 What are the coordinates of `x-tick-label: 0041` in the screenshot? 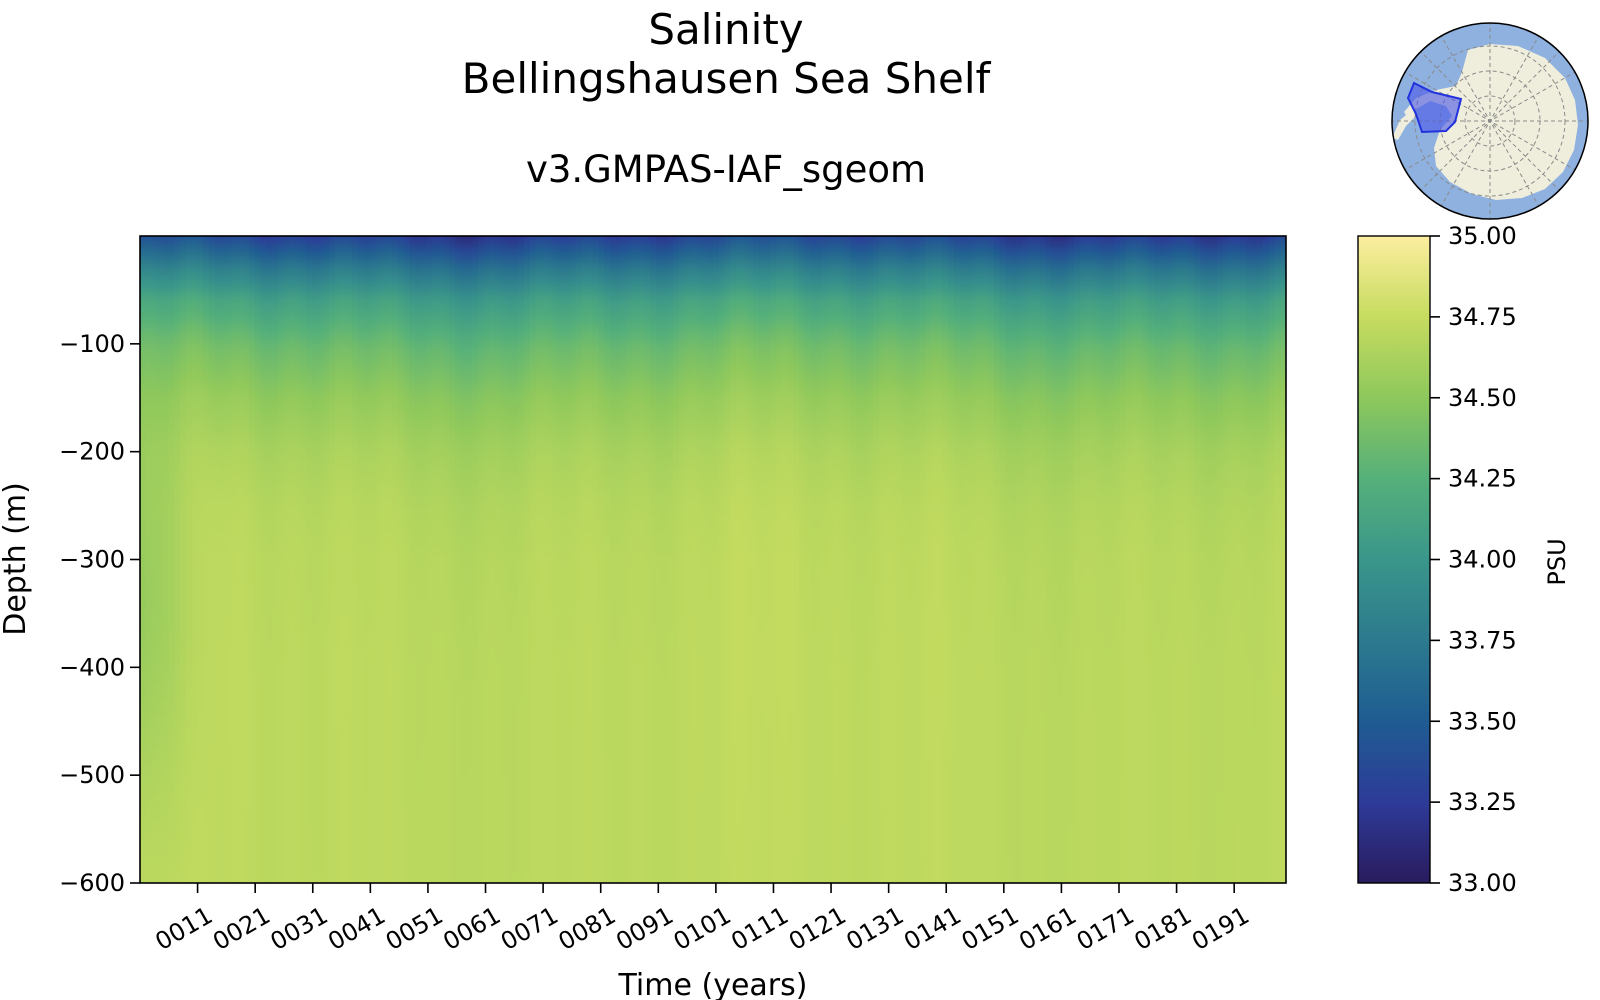 It's located at (356, 928).